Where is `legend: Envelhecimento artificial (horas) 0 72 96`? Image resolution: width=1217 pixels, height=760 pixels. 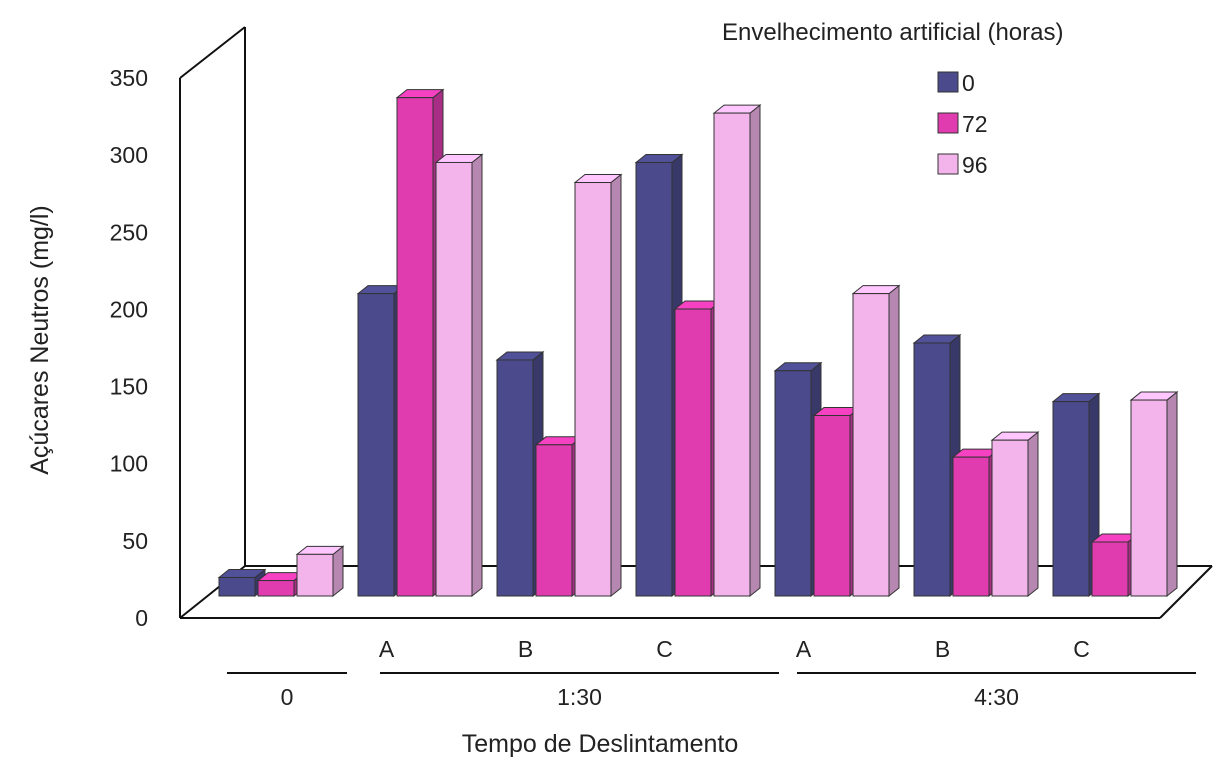 legend: Envelhecimento artificial (horas) 0 72 96 is located at coordinates (892, 98).